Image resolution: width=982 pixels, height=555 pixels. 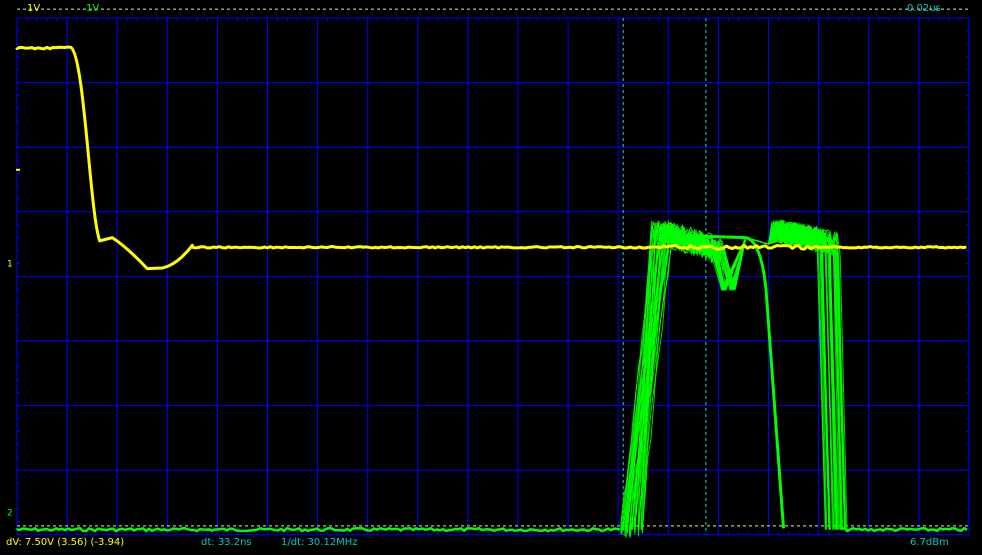 I want to click on ch1-ground-marker: 1, so click(x=10, y=265).